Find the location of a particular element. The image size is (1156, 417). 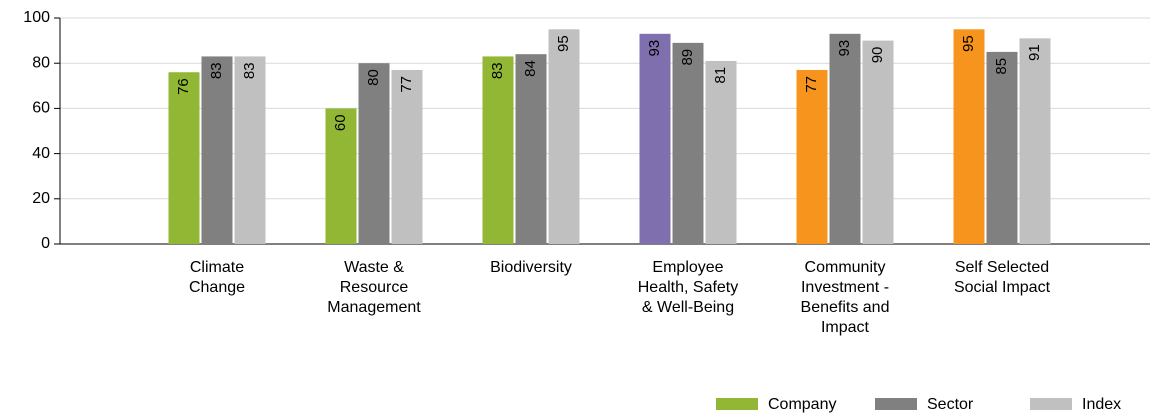

value-label: 80 is located at coordinates (373, 77).